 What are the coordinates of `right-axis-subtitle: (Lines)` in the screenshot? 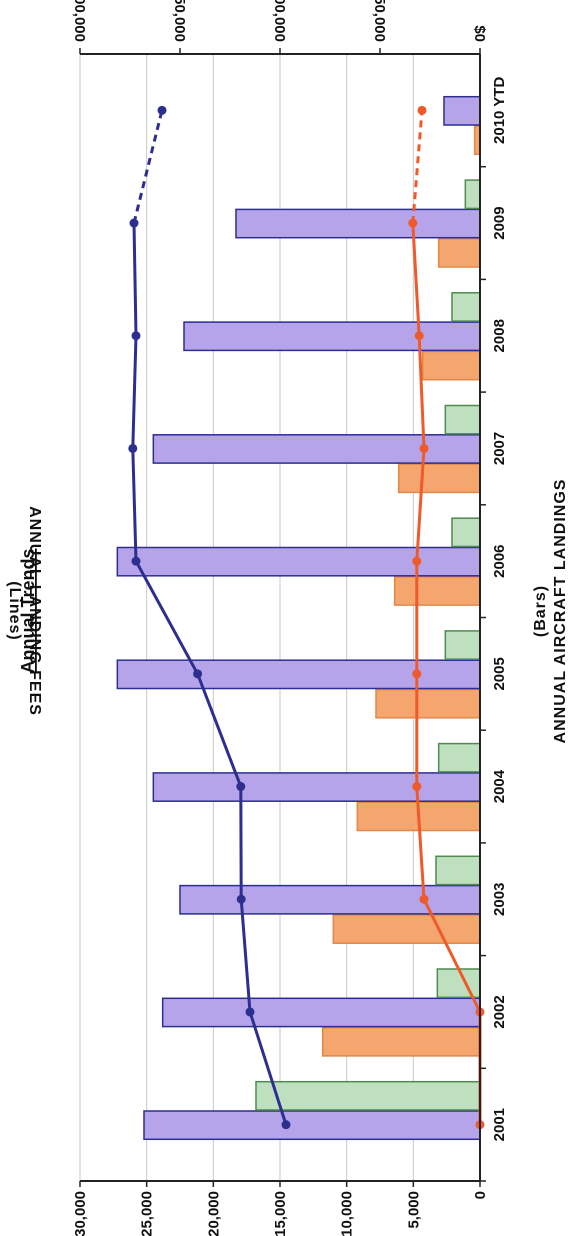 It's located at (14, 610).